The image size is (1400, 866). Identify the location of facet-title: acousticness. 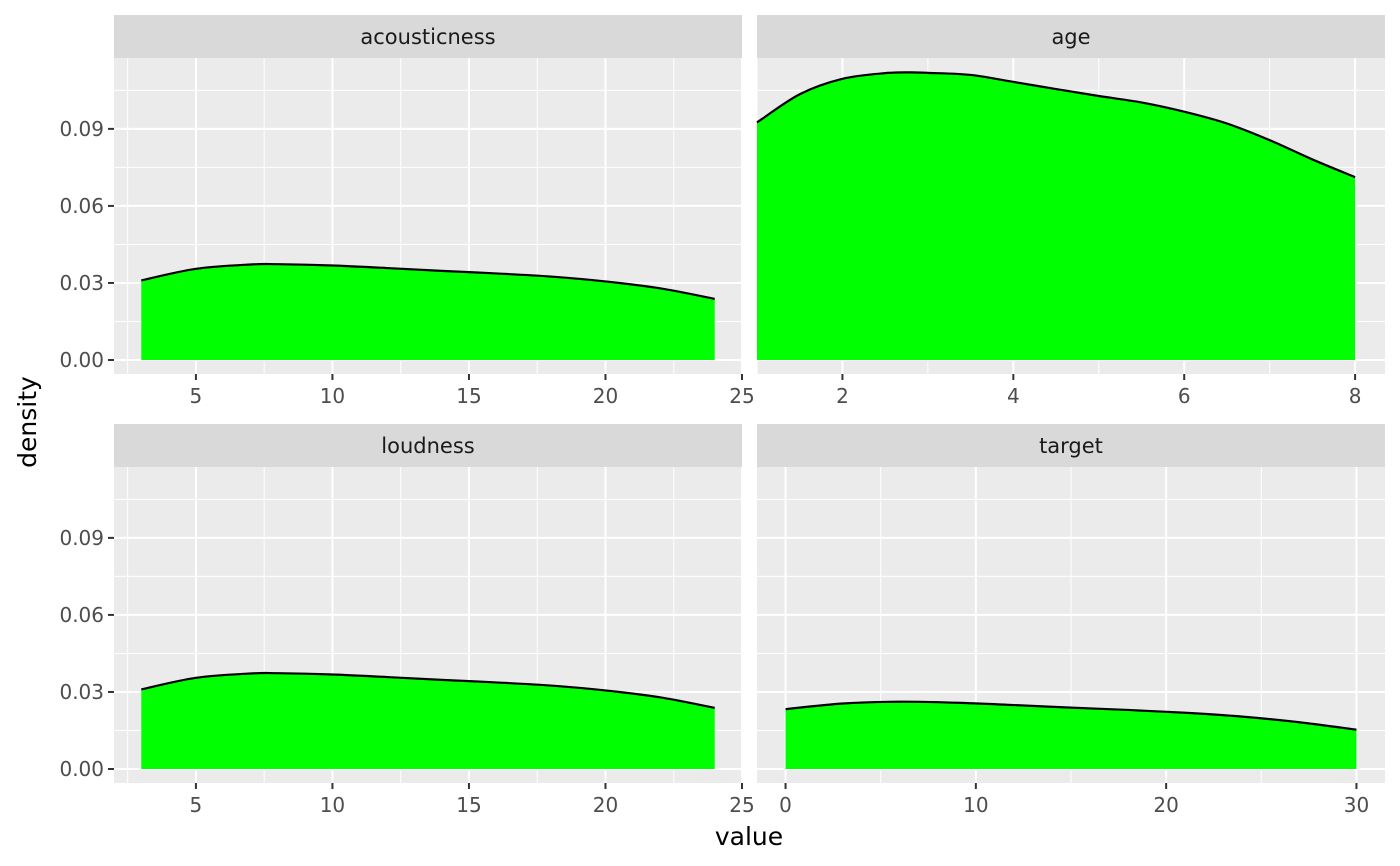
(427, 37).